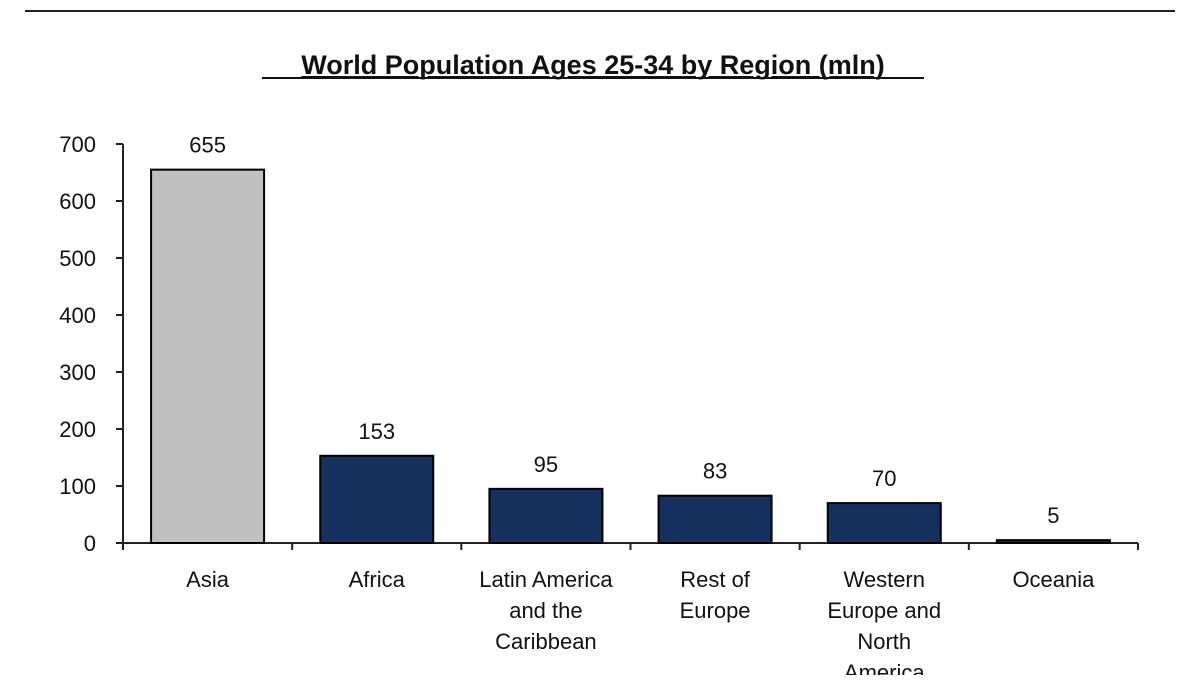  What do you see at coordinates (208, 579) in the screenshot?
I see `category-label: Asia` at bounding box center [208, 579].